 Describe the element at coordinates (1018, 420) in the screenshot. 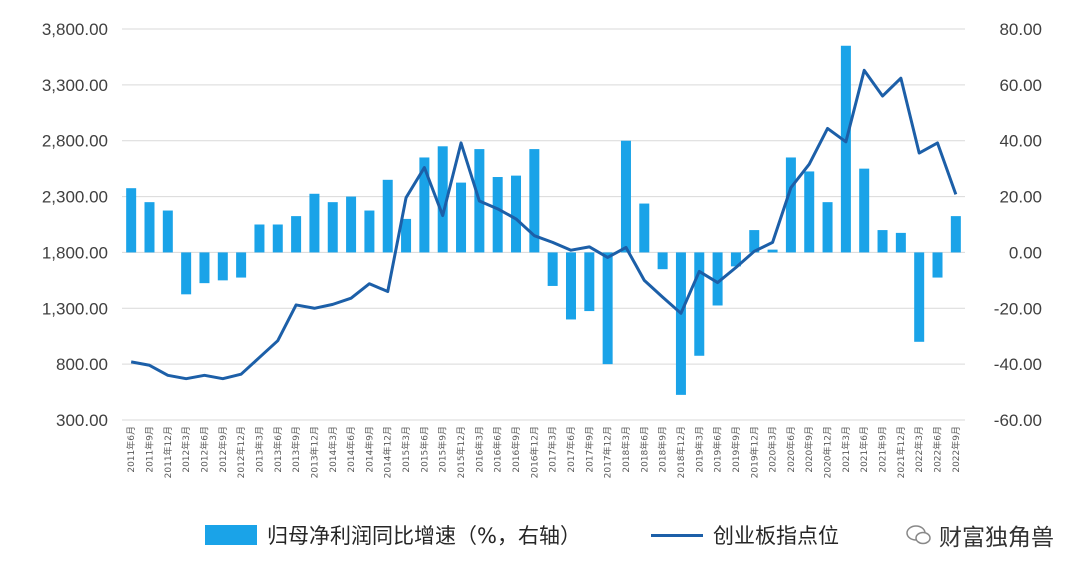

I see `right-axis-tick: -60.00` at that location.